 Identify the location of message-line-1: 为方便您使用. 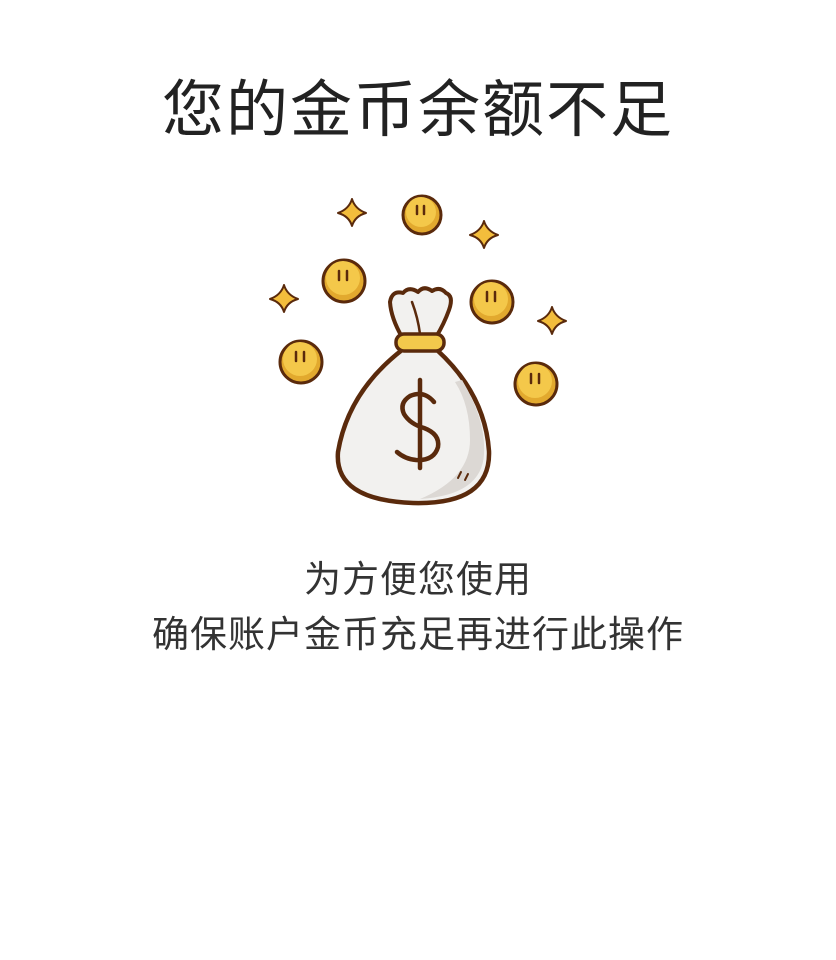
(418, 579).